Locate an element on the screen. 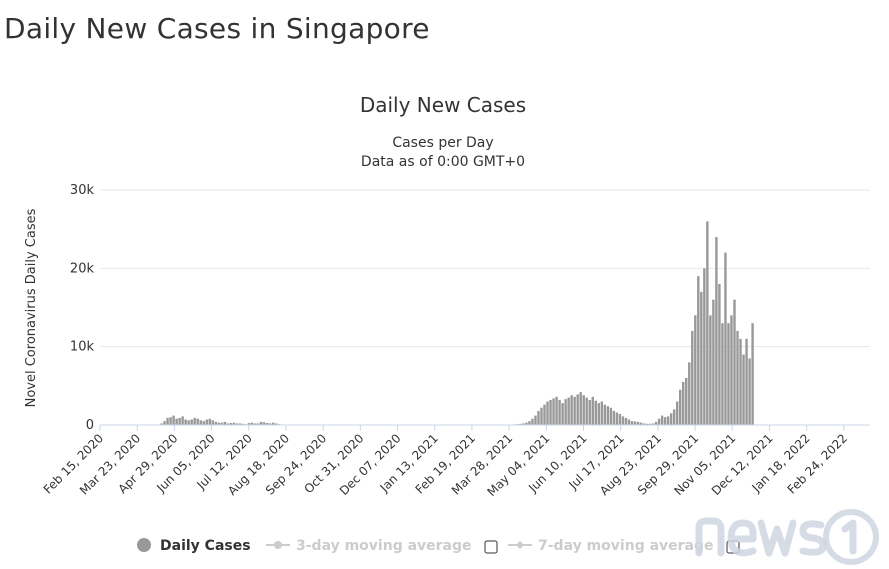 This screenshot has height=569, width=889. legend-item-3day-average: 3-day moving average is located at coordinates (369, 546).